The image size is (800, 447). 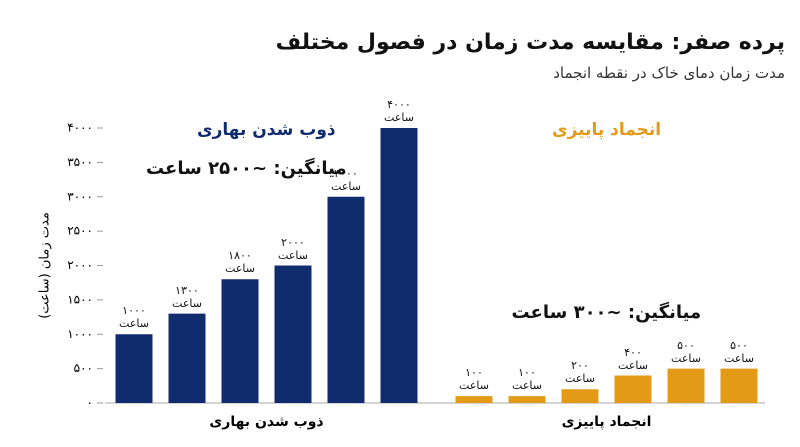 What do you see at coordinates (83, 368) in the screenshot?
I see `y-tick-label: ۵۰۰` at bounding box center [83, 368].